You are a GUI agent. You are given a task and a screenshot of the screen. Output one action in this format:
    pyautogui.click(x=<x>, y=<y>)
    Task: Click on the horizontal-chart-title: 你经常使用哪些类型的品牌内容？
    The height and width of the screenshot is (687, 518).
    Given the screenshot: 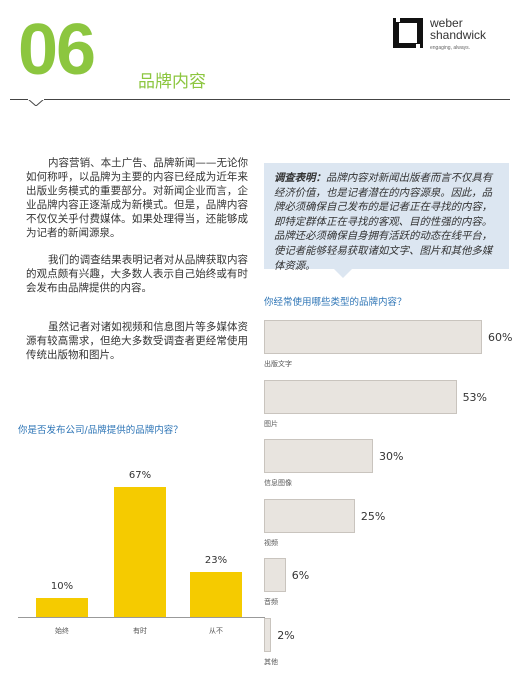 What is the action you would take?
    pyautogui.click(x=335, y=302)
    